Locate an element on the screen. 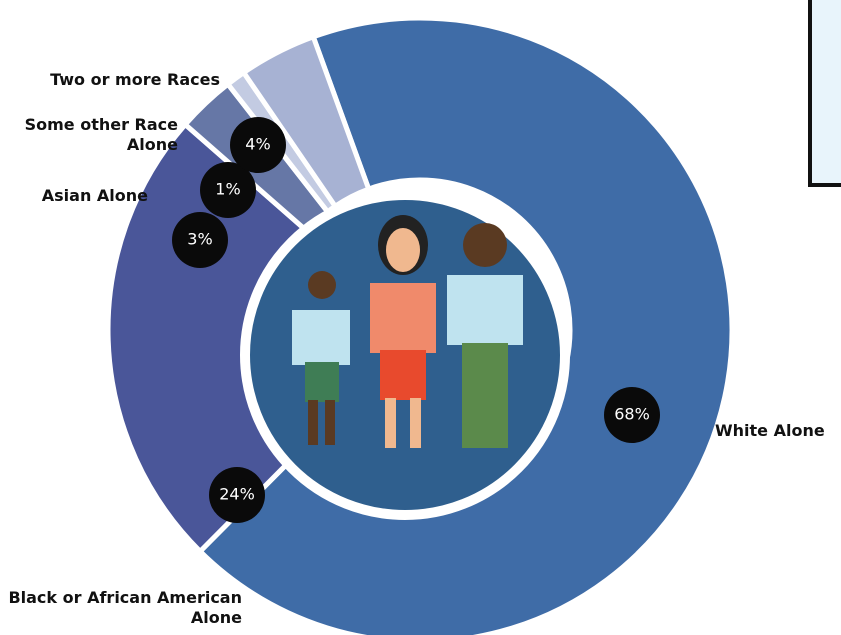  side-panel is located at coordinates (824, 93).